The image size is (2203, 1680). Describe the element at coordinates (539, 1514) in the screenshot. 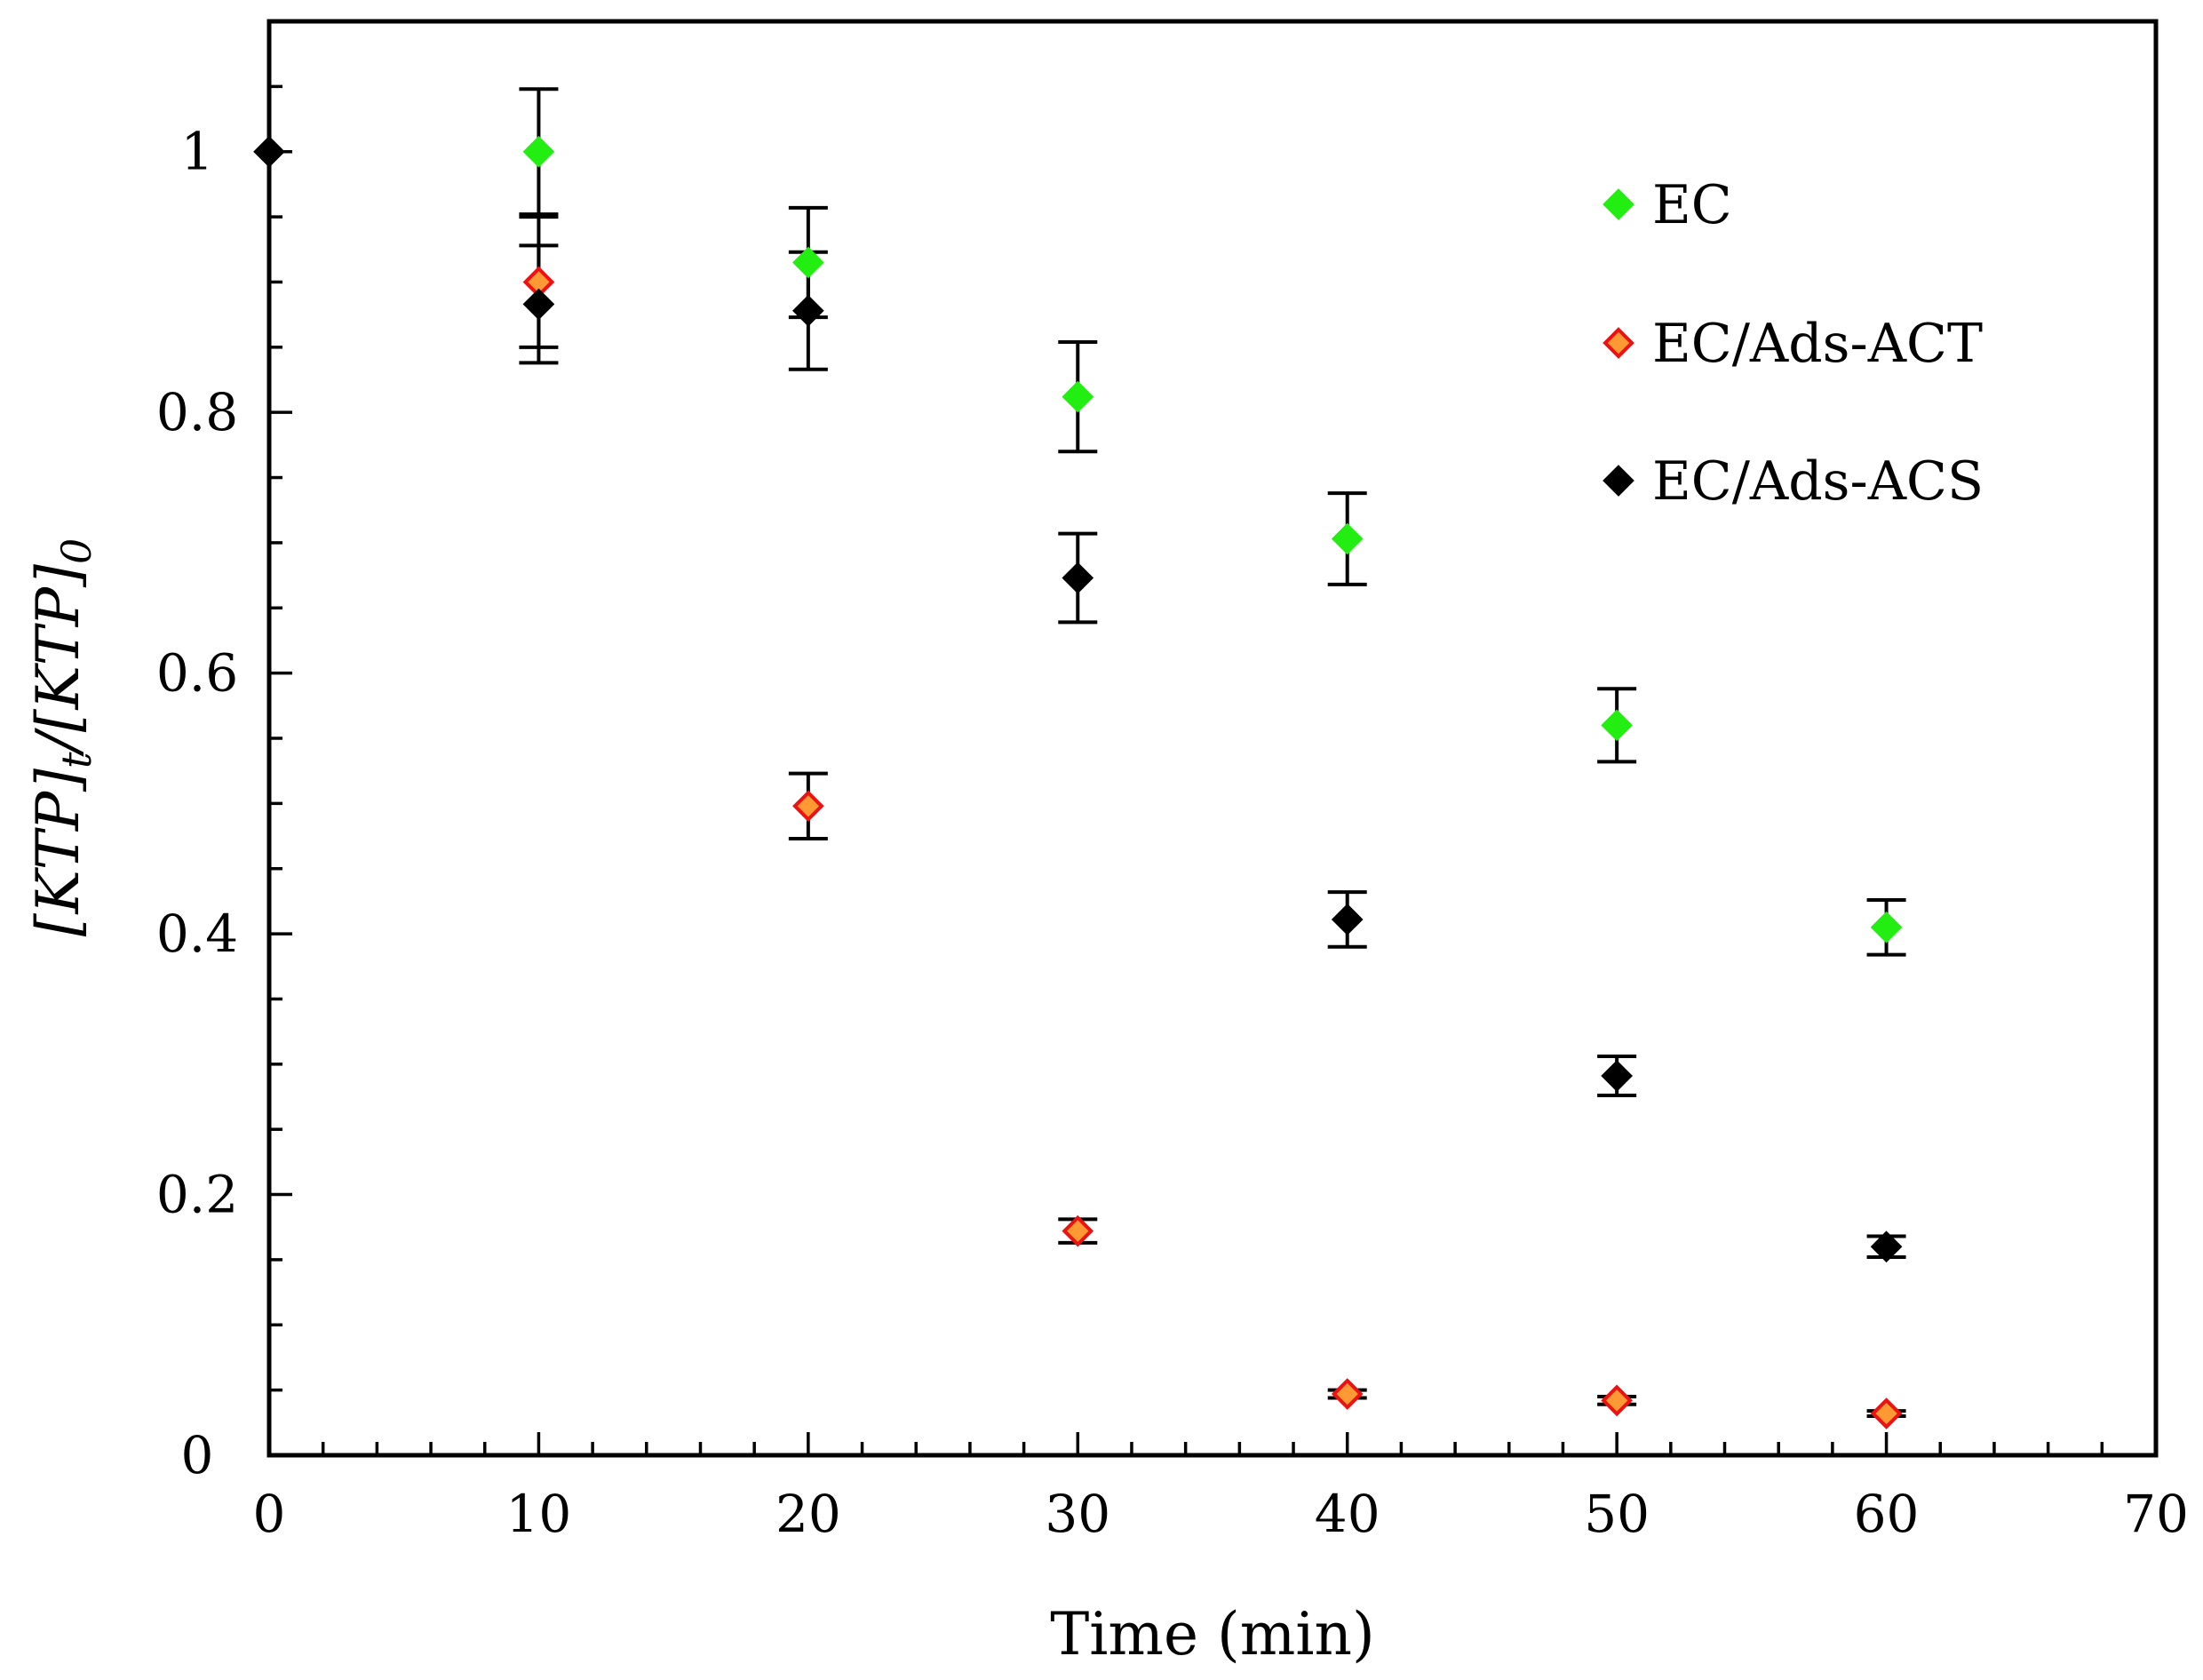

I see `x-tick-label: 10` at that location.